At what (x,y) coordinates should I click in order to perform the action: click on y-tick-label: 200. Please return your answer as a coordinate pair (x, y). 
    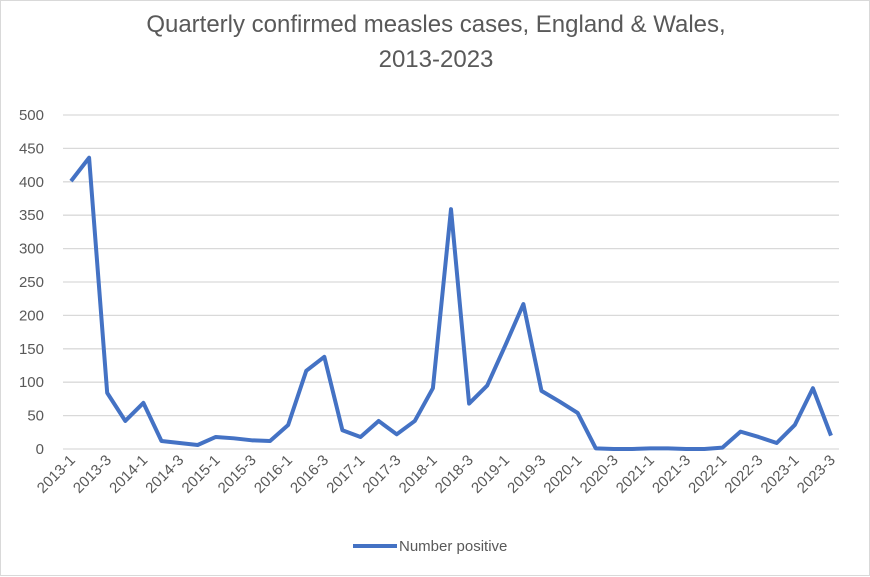
    Looking at the image, I should click on (31, 315).